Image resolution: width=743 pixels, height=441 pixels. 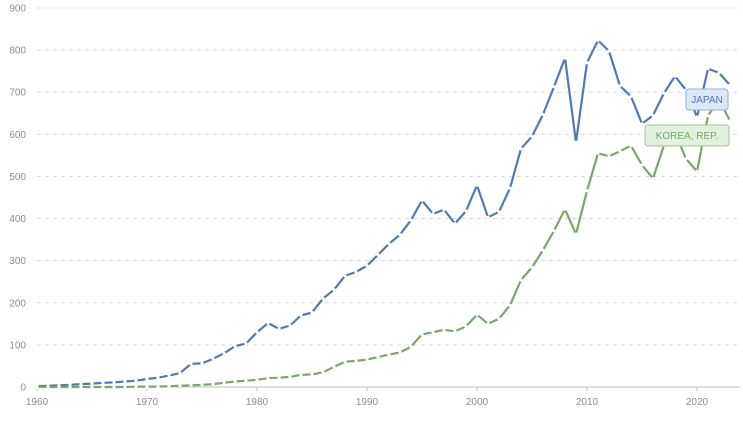 I want to click on data-point-korea-rep-2000, so click(x=477, y=315).